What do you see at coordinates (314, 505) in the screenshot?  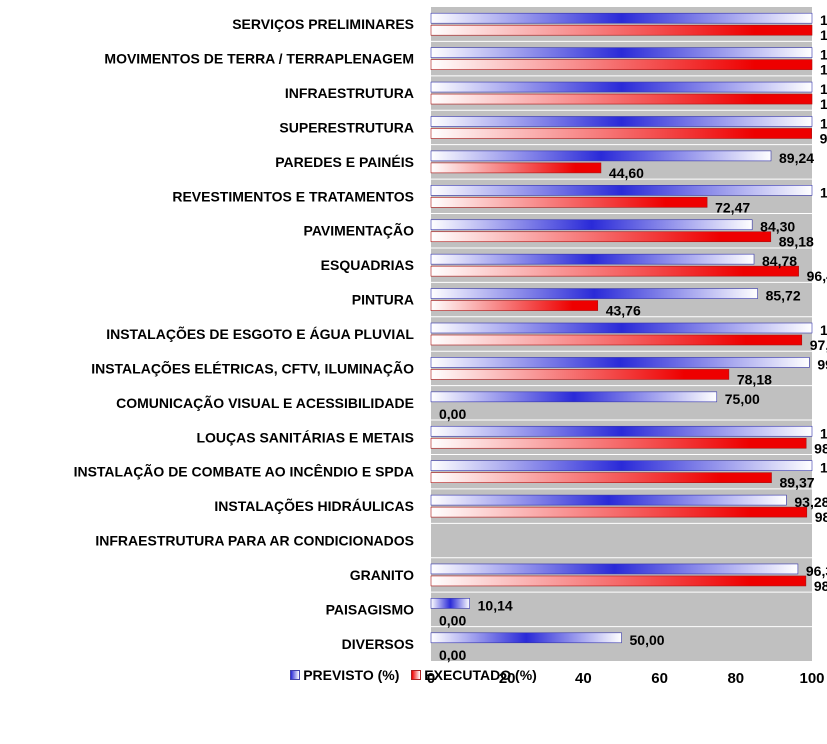 I see `category-label: INSTALAÇÕES HIDRÁULICAS` at bounding box center [314, 505].